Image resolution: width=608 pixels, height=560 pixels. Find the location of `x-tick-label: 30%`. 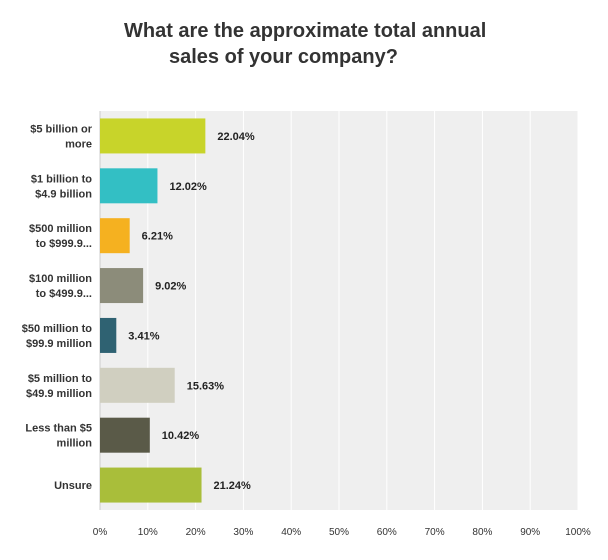

x-tick-label: 30% is located at coordinates (243, 532).